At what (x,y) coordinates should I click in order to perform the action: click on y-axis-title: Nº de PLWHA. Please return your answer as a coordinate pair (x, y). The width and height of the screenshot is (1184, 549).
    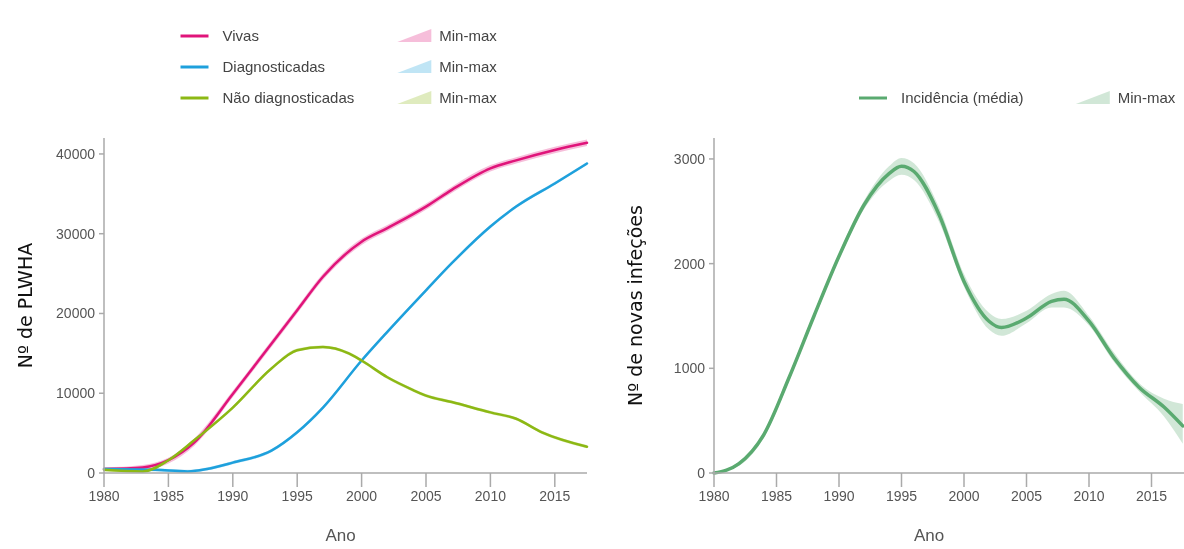
    Looking at the image, I should click on (25, 305).